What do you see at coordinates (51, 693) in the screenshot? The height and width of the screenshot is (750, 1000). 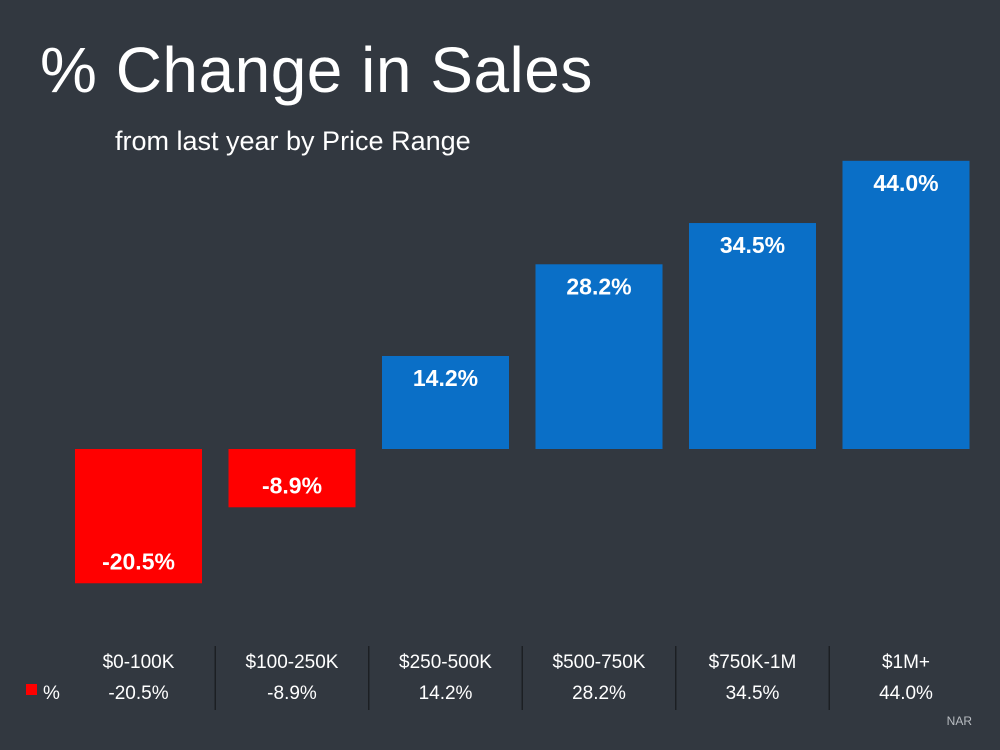 I see `legend-label: %` at bounding box center [51, 693].